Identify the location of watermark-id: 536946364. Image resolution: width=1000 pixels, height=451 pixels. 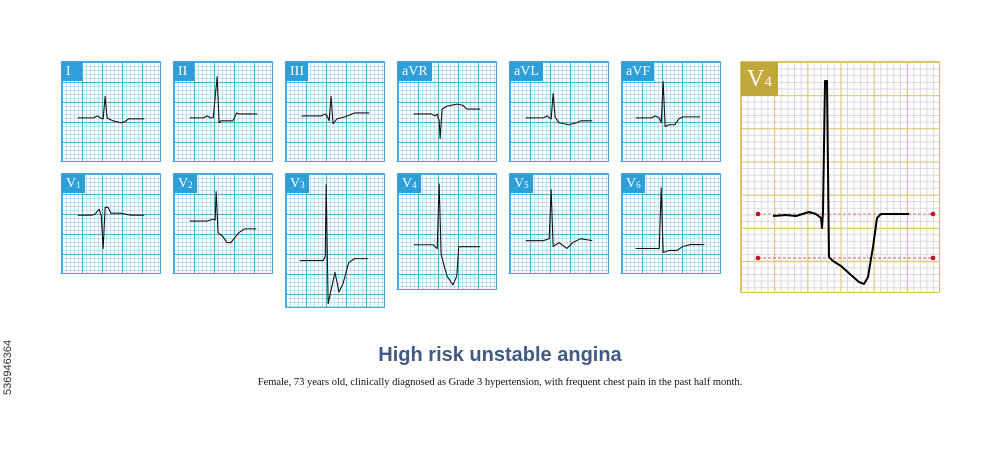
(8, 367).